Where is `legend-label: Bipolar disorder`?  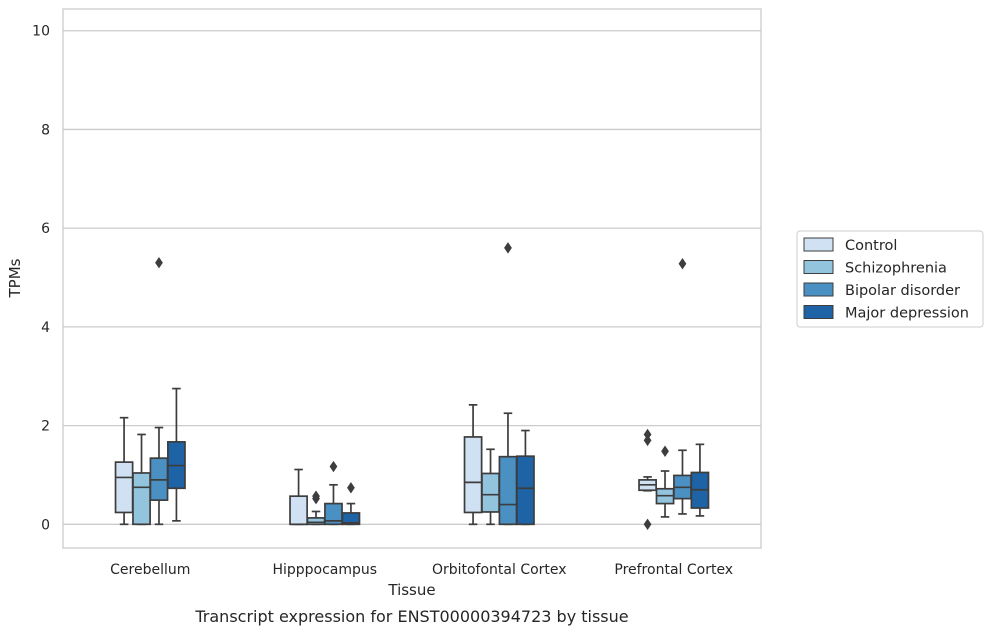 legend-label: Bipolar disorder is located at coordinates (902, 291).